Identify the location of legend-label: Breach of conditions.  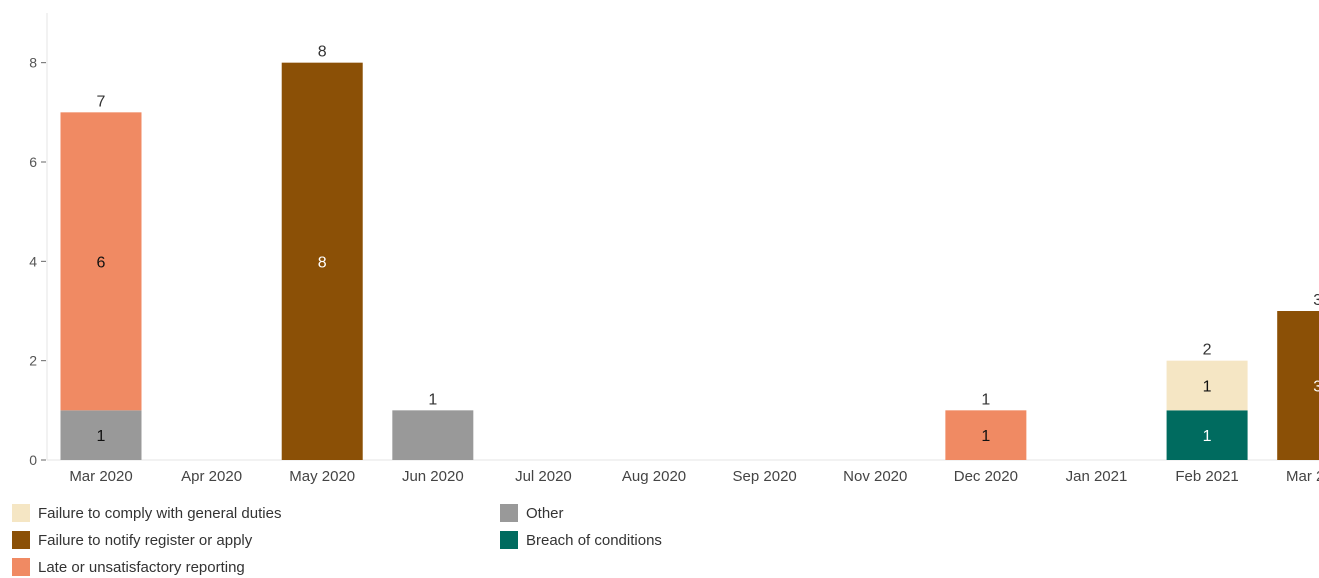
(594, 540).